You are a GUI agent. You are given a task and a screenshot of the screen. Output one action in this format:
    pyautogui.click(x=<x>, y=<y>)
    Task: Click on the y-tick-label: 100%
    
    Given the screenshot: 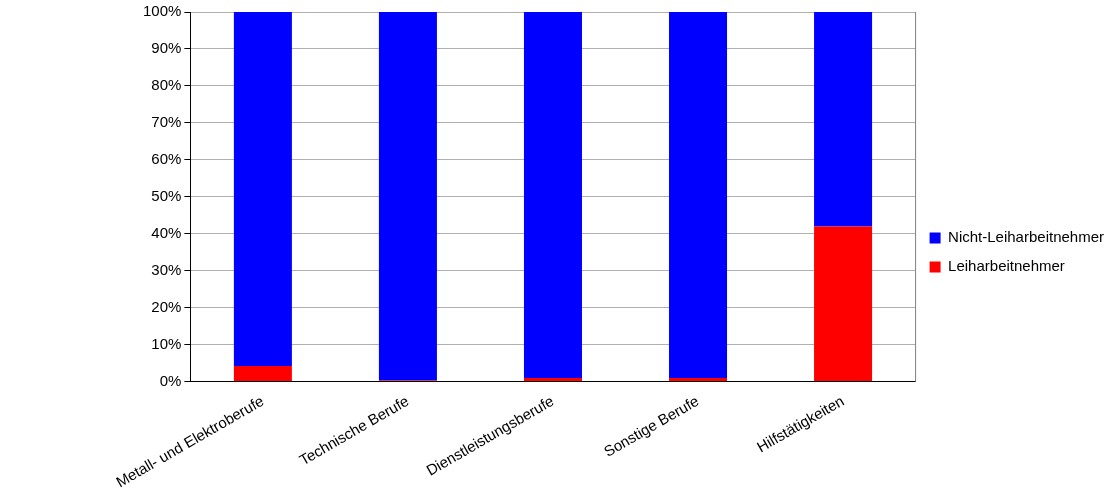 What is the action you would take?
    pyautogui.click(x=162, y=11)
    